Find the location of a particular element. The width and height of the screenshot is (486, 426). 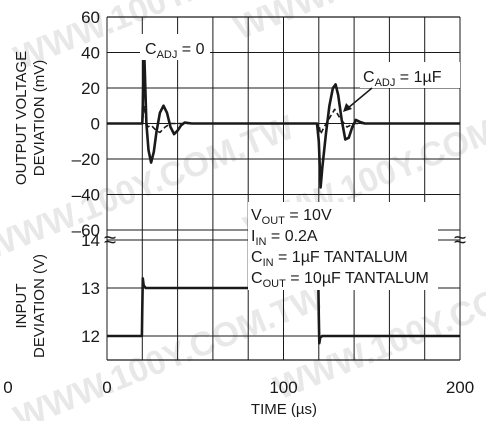

x-tick-label: 200 is located at coordinates (460, 387).